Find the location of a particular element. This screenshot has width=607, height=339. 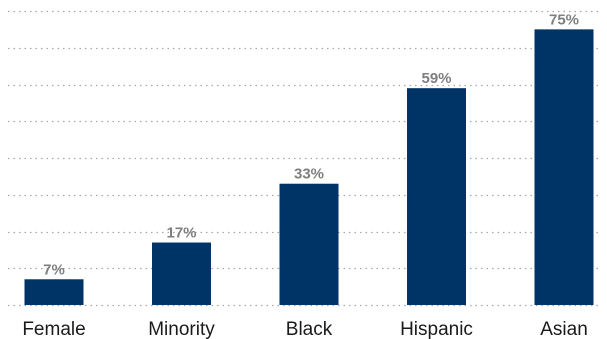

value-label-hispanic: 59% is located at coordinates (436, 78).